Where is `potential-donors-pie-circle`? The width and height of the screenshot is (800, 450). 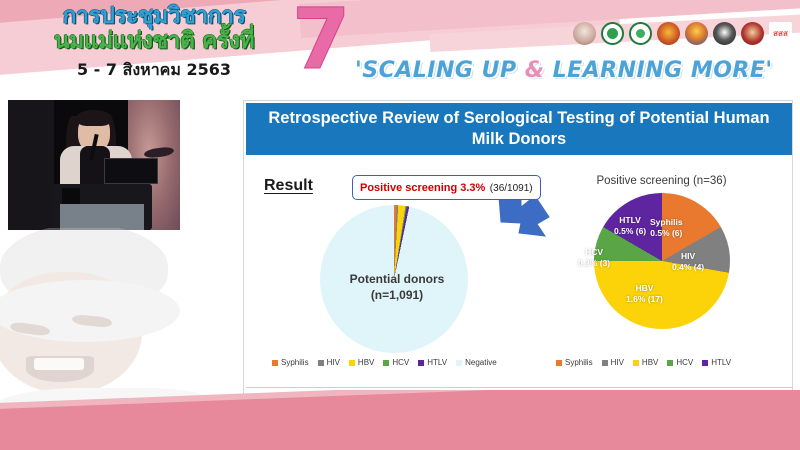
potential-donors-pie-circle is located at coordinates (394, 279).